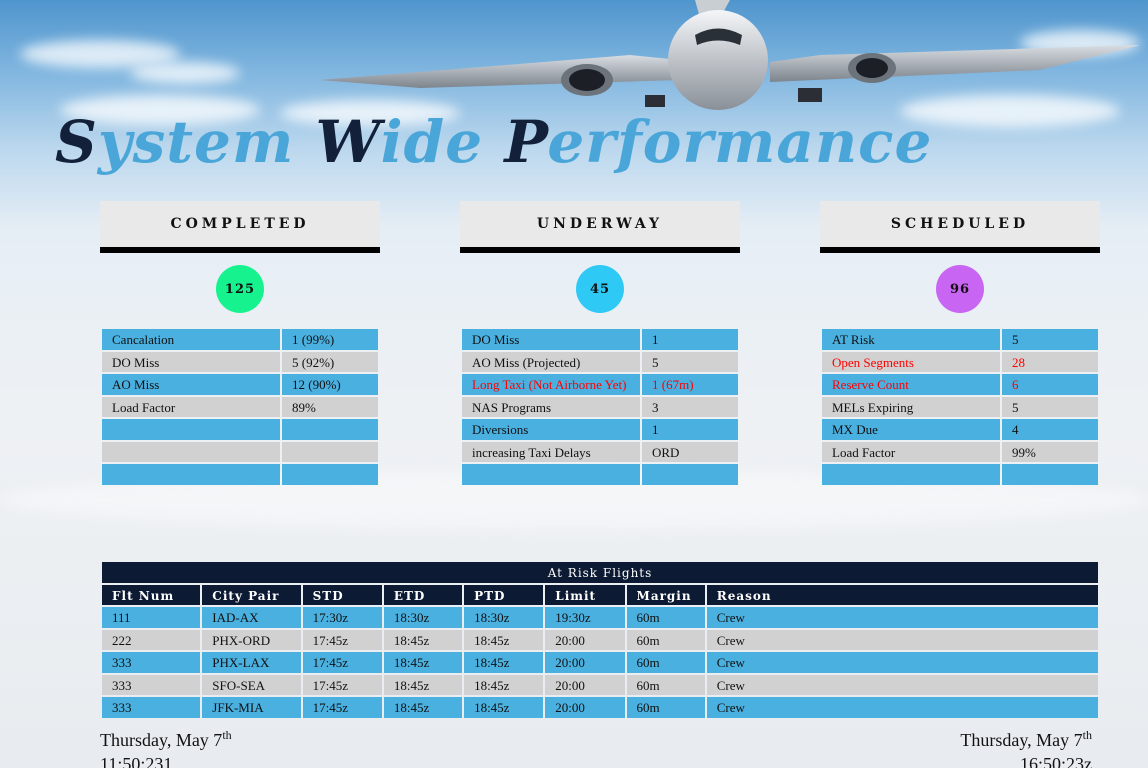  What do you see at coordinates (690, 361) in the screenshot?
I see `underway-metric-value: 5` at bounding box center [690, 361].